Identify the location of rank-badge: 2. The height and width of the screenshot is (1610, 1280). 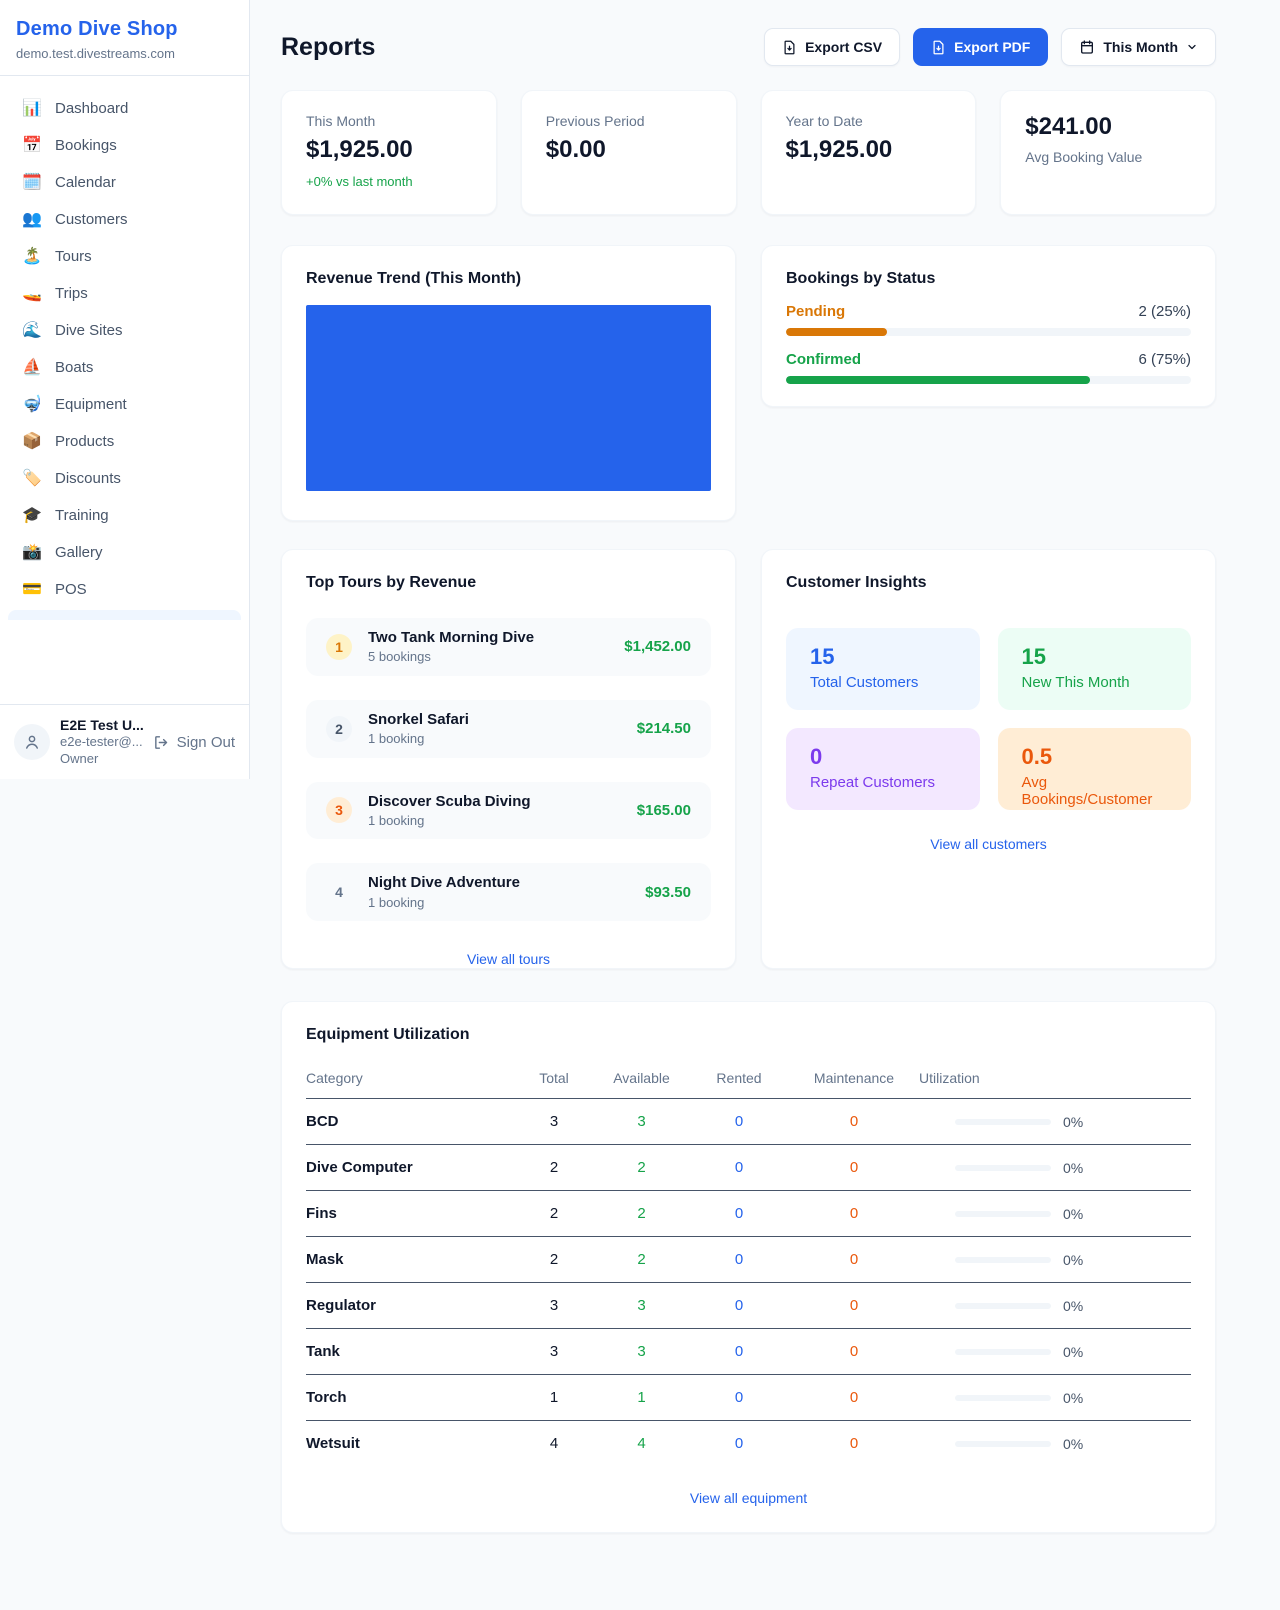
(339, 728).